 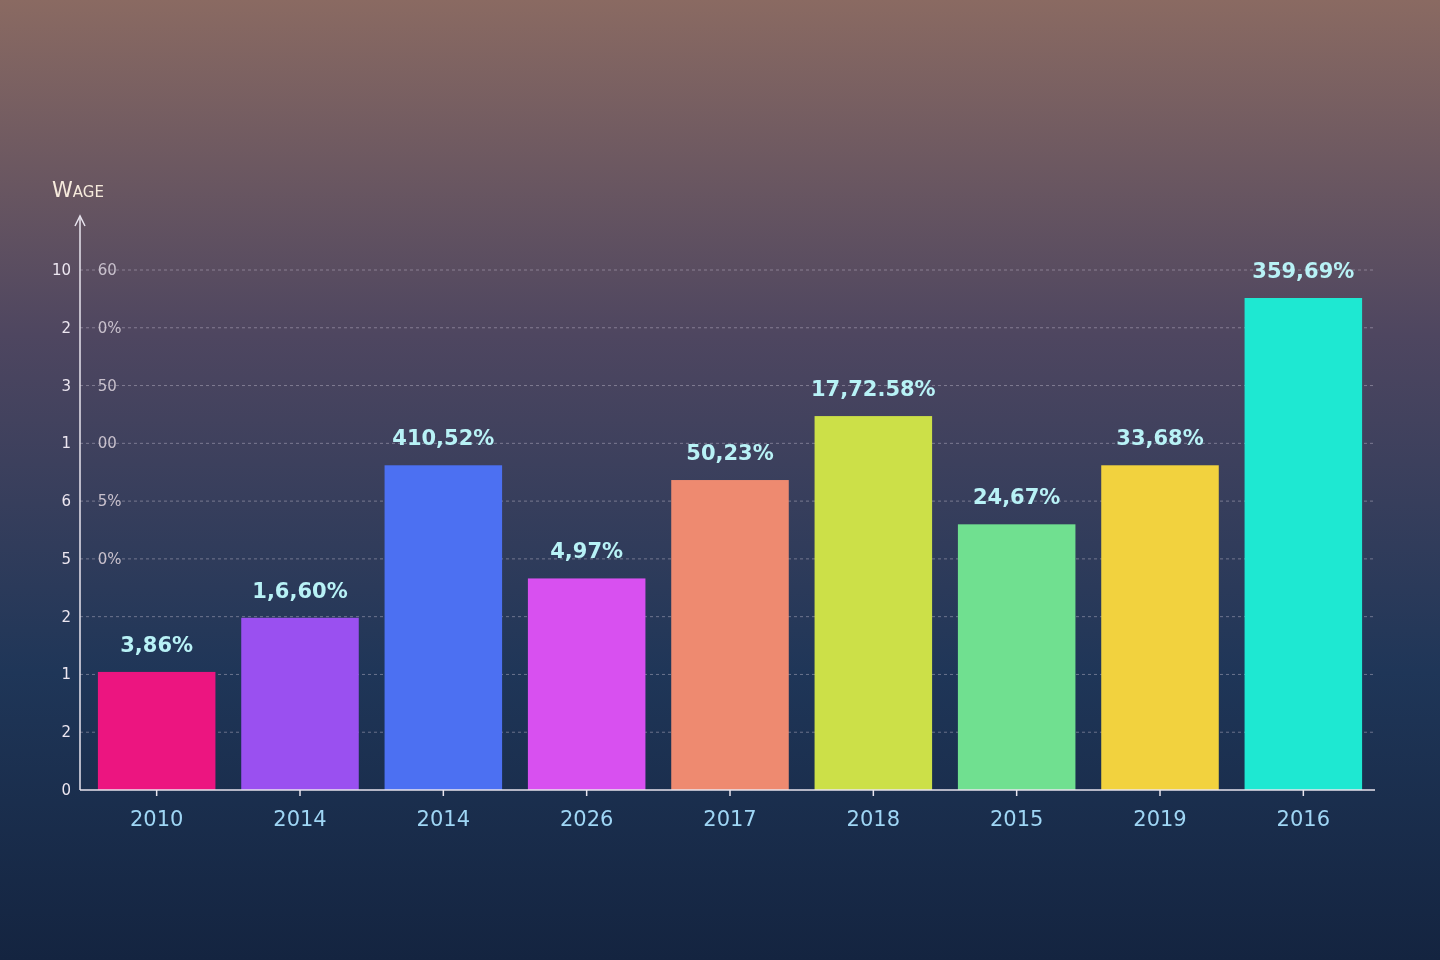 I want to click on text: 0%, so click(x=109, y=327).